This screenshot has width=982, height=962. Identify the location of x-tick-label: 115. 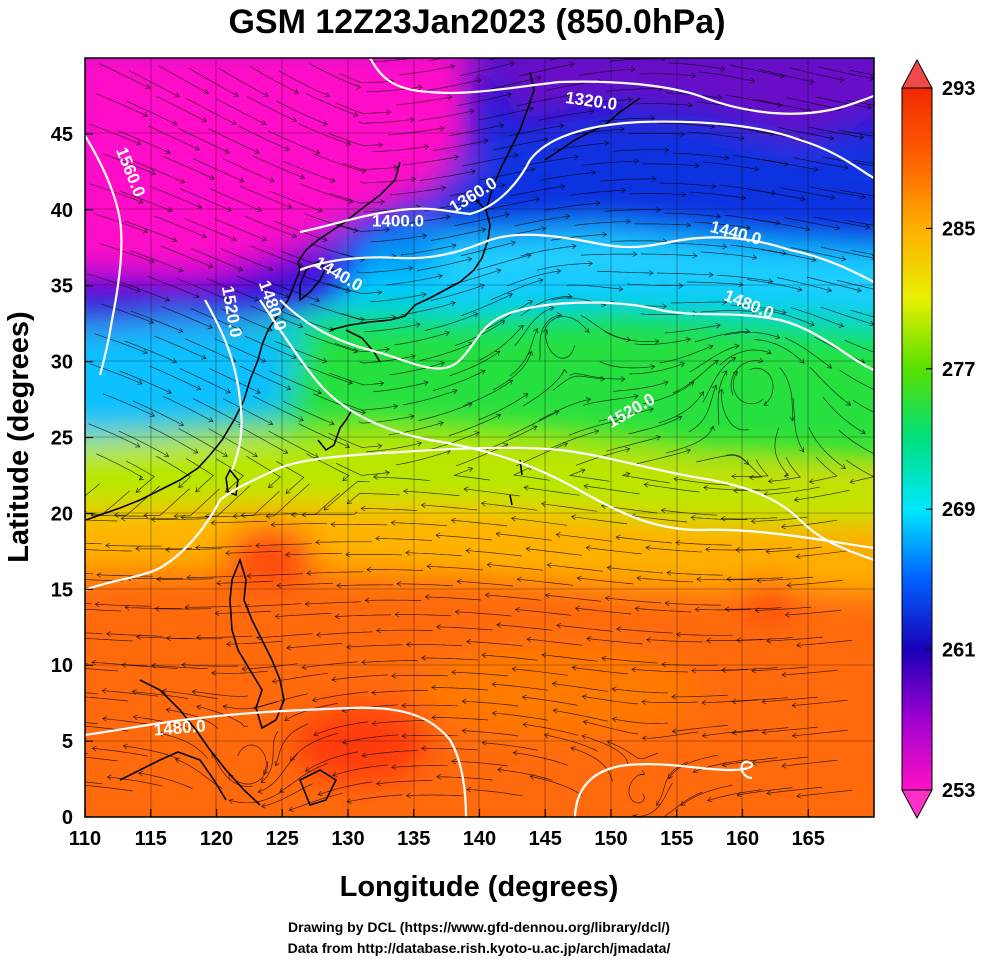
(151, 839).